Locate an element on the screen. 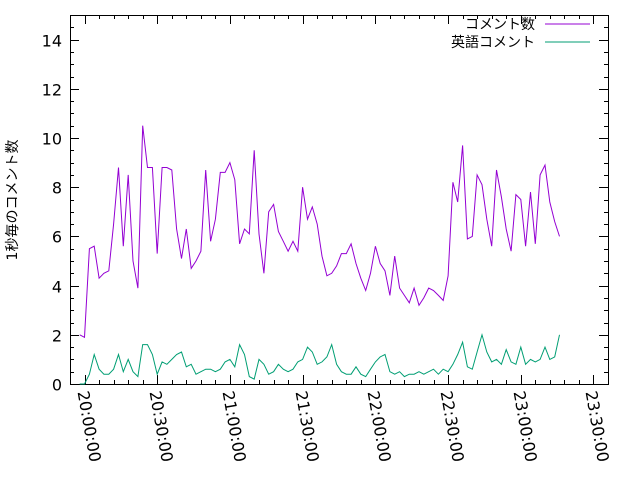  x-tick-label: 21:30:00 is located at coordinates (307, 426).